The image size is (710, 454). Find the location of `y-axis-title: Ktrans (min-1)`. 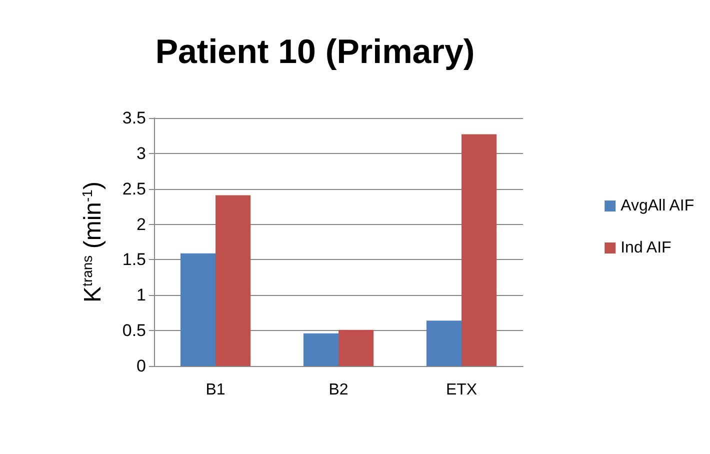

y-axis-title: Ktrans (min-1) is located at coordinates (92, 242).